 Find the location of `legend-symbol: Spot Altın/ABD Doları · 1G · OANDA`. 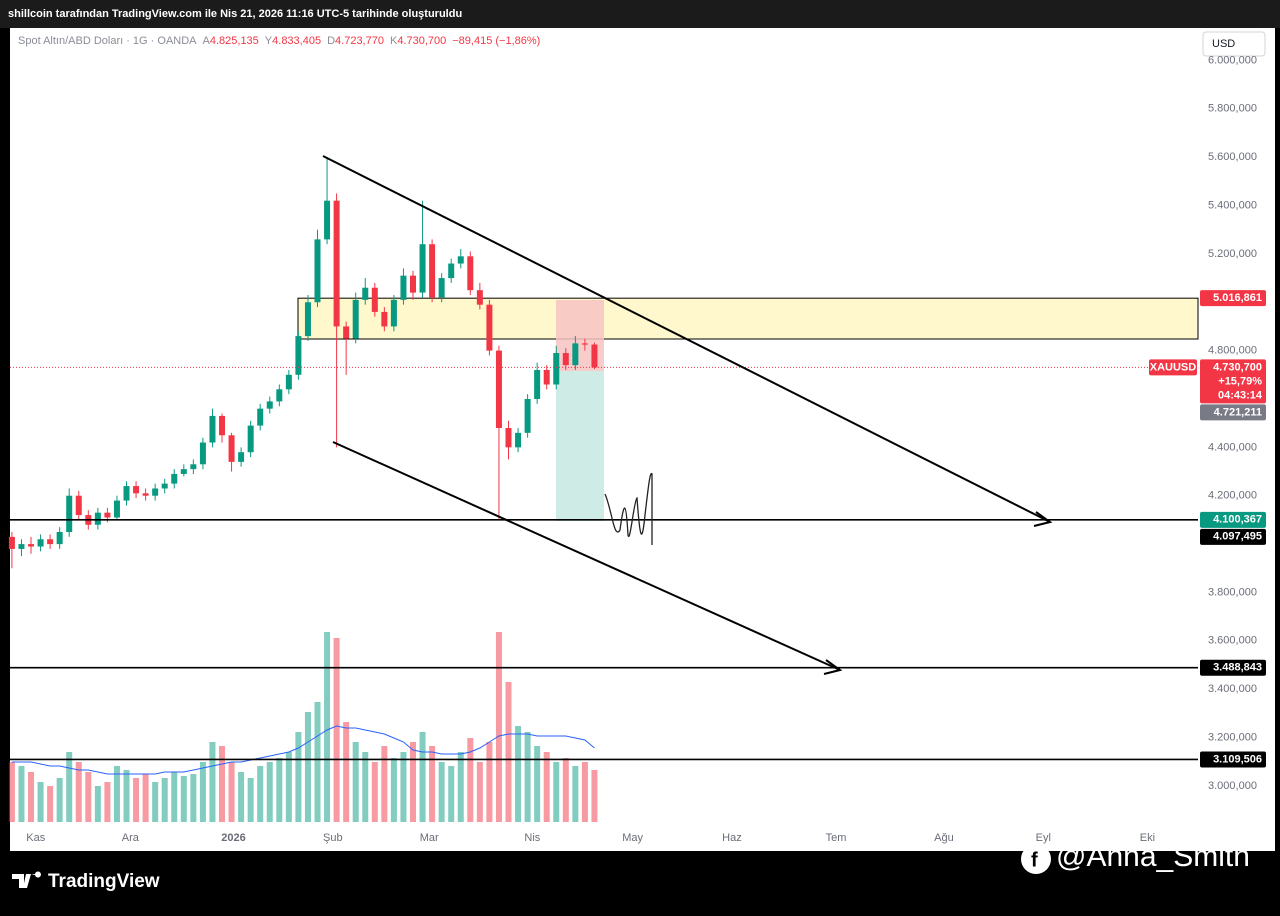

legend-symbol: Spot Altın/ABD Doları · 1G · OANDA is located at coordinates (107, 41).